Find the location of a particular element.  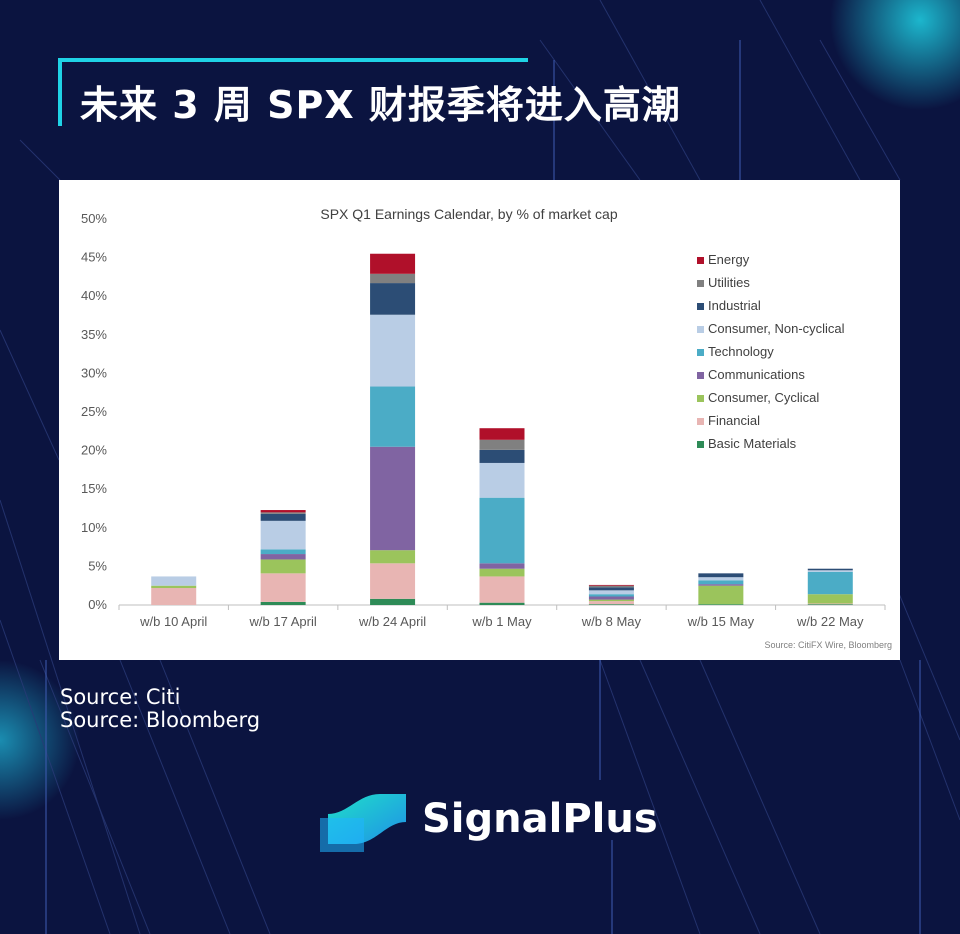

x-tick-label: w/b 17 April is located at coordinates (283, 621).